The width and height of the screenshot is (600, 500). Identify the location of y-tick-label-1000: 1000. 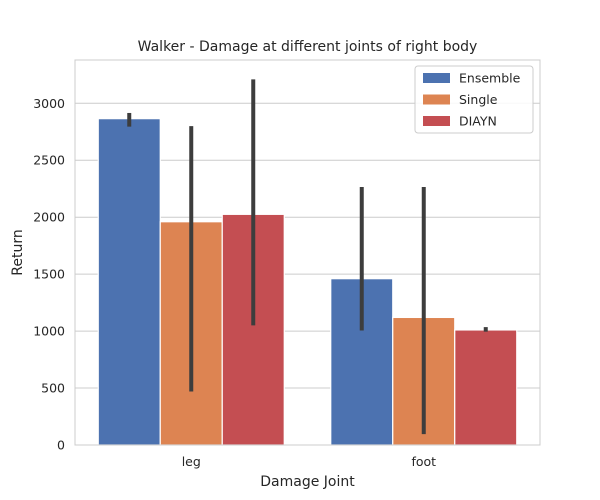
(49, 331).